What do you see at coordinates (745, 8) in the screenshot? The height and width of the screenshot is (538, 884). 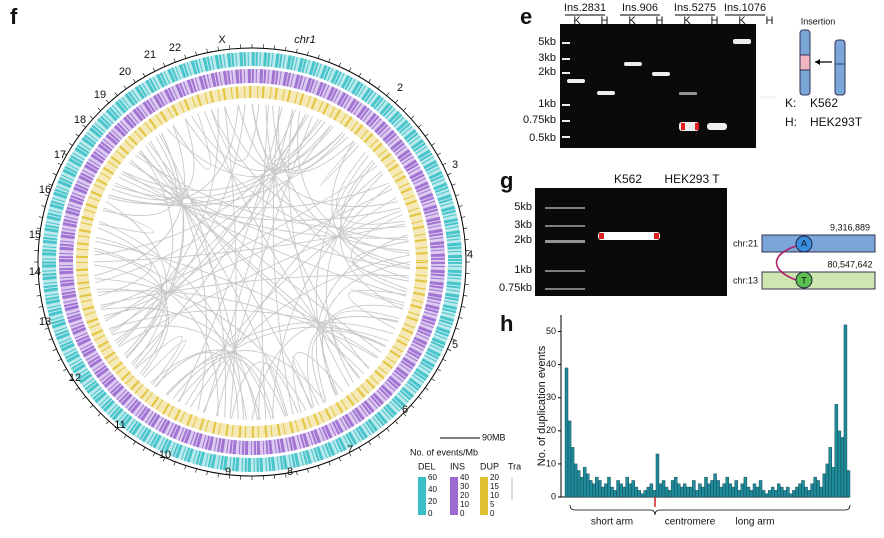 I see `lane-label: Ins.1076` at bounding box center [745, 8].